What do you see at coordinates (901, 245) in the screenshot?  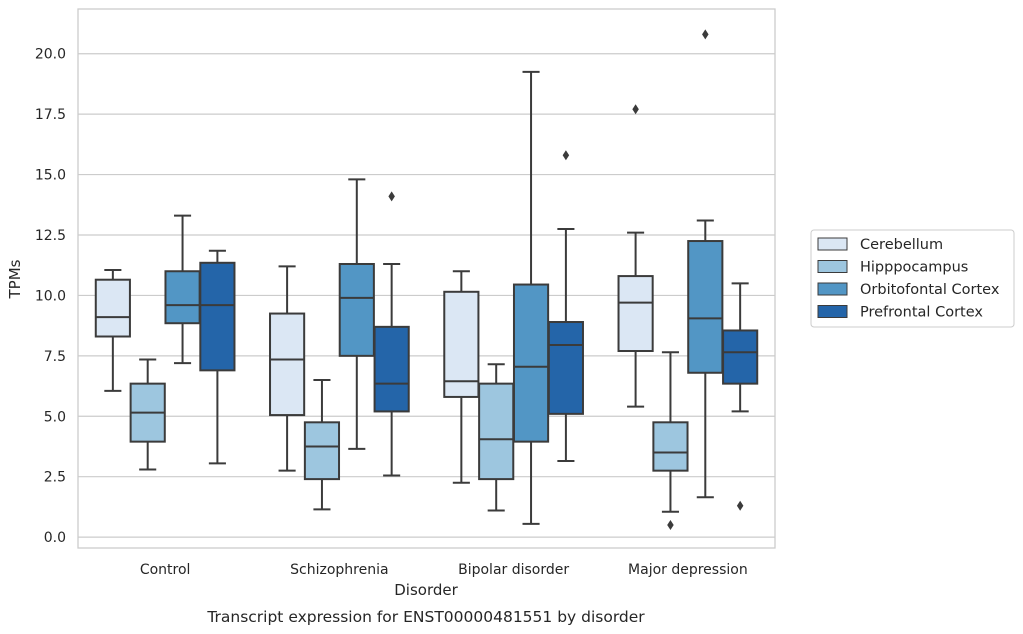 I see `legend-label: Cerebellum` at bounding box center [901, 245].